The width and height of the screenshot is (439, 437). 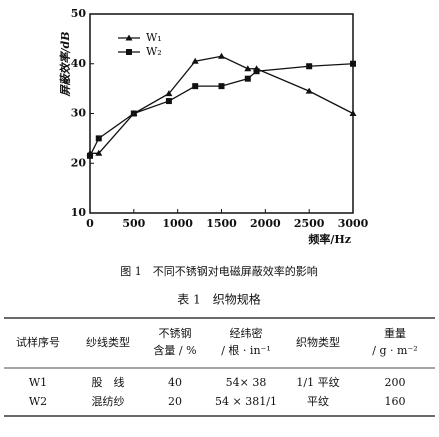 What do you see at coordinates (175, 401) in the screenshot?
I see `table-cell: 20` at bounding box center [175, 401].